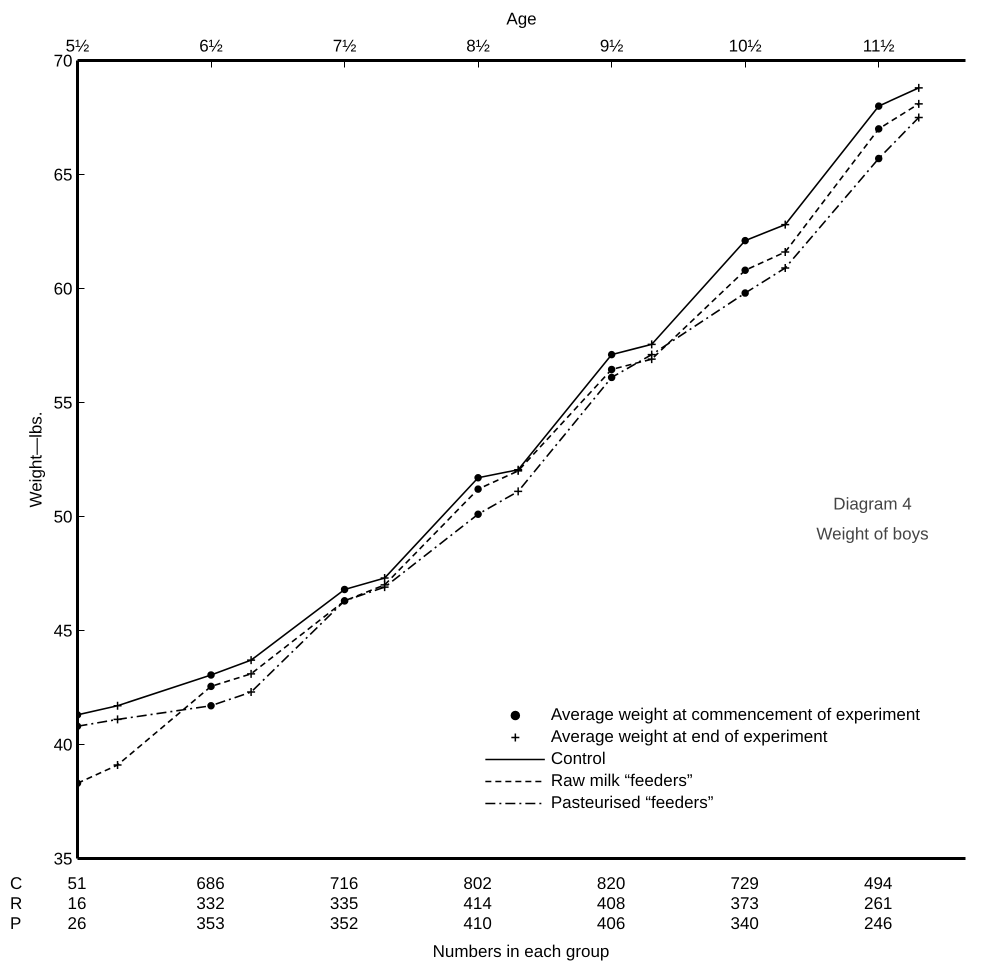  I want to click on y-tick-label: 55, so click(63, 403).